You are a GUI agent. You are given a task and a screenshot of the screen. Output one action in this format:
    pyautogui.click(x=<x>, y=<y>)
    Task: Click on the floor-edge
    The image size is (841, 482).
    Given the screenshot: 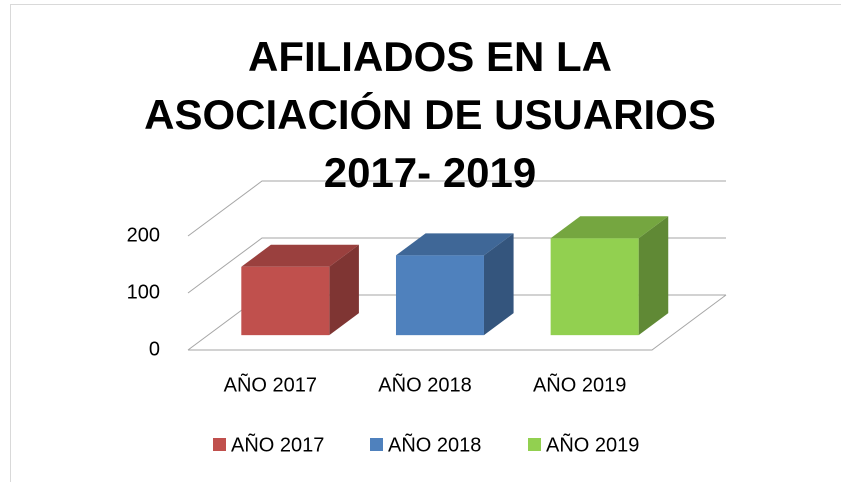 What is the action you would take?
    pyautogui.click(x=457, y=322)
    